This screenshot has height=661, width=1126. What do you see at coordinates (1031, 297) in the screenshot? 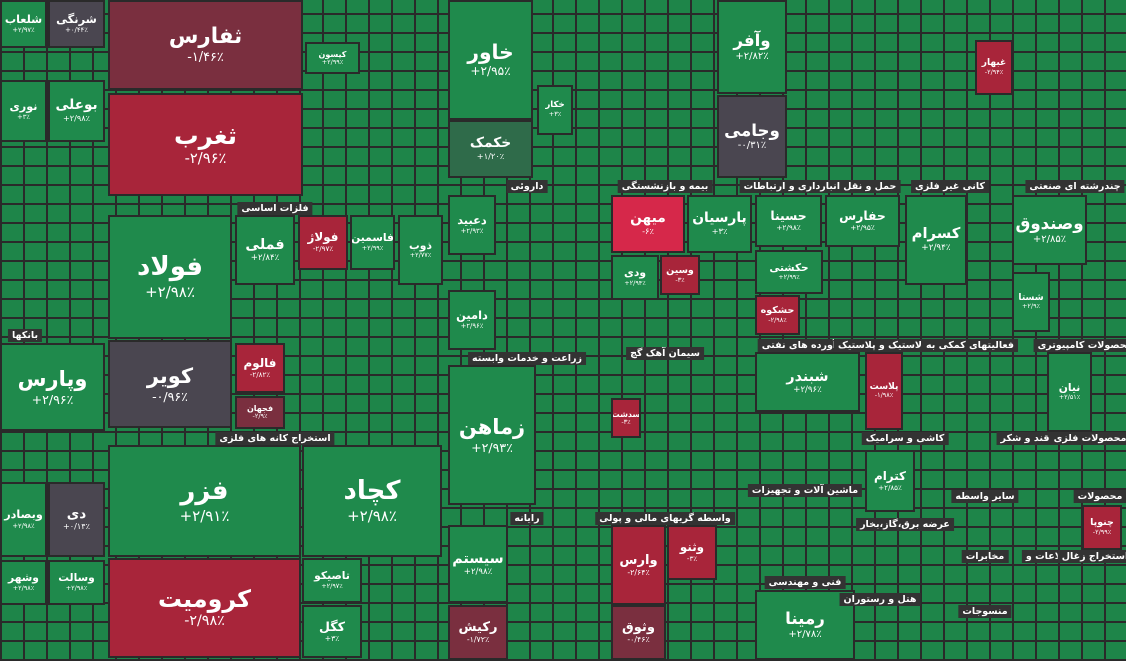
I see `stock-name: شستا` at bounding box center [1031, 297].